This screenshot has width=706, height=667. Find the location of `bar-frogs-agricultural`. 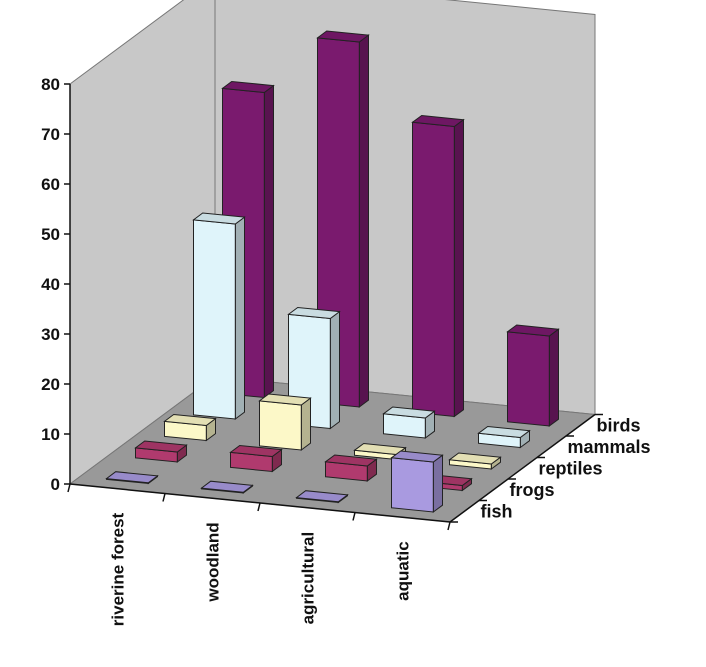

bar-frogs-agricultural is located at coordinates (351, 468).